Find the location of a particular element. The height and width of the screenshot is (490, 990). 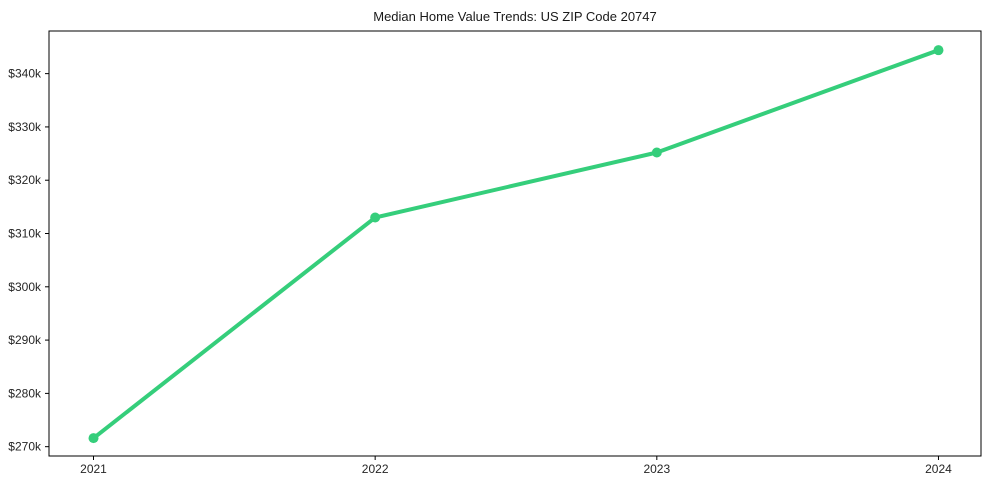

x-tick-label: 2022 is located at coordinates (375, 469).